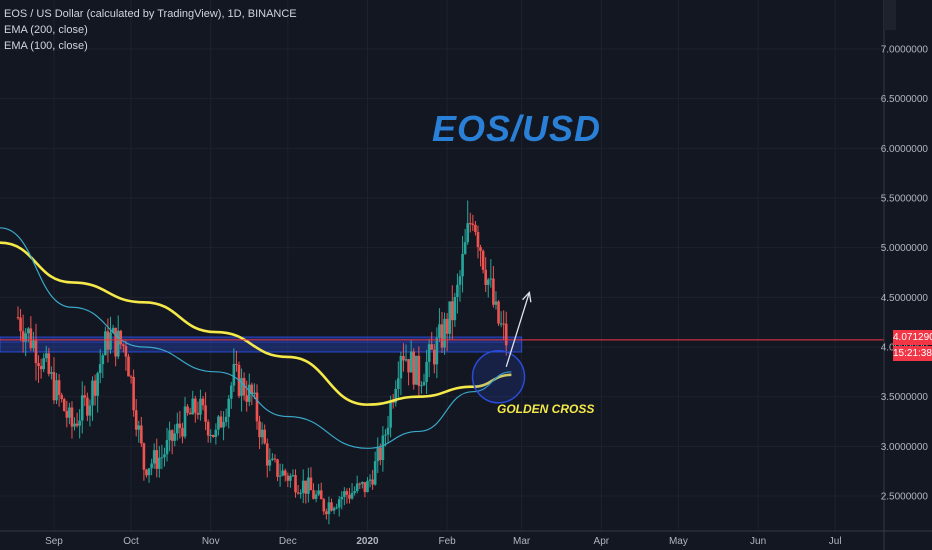 The image size is (932, 550). Describe the element at coordinates (912, 353) in the screenshot. I see `countdown-badge: 15:21:38` at that location.